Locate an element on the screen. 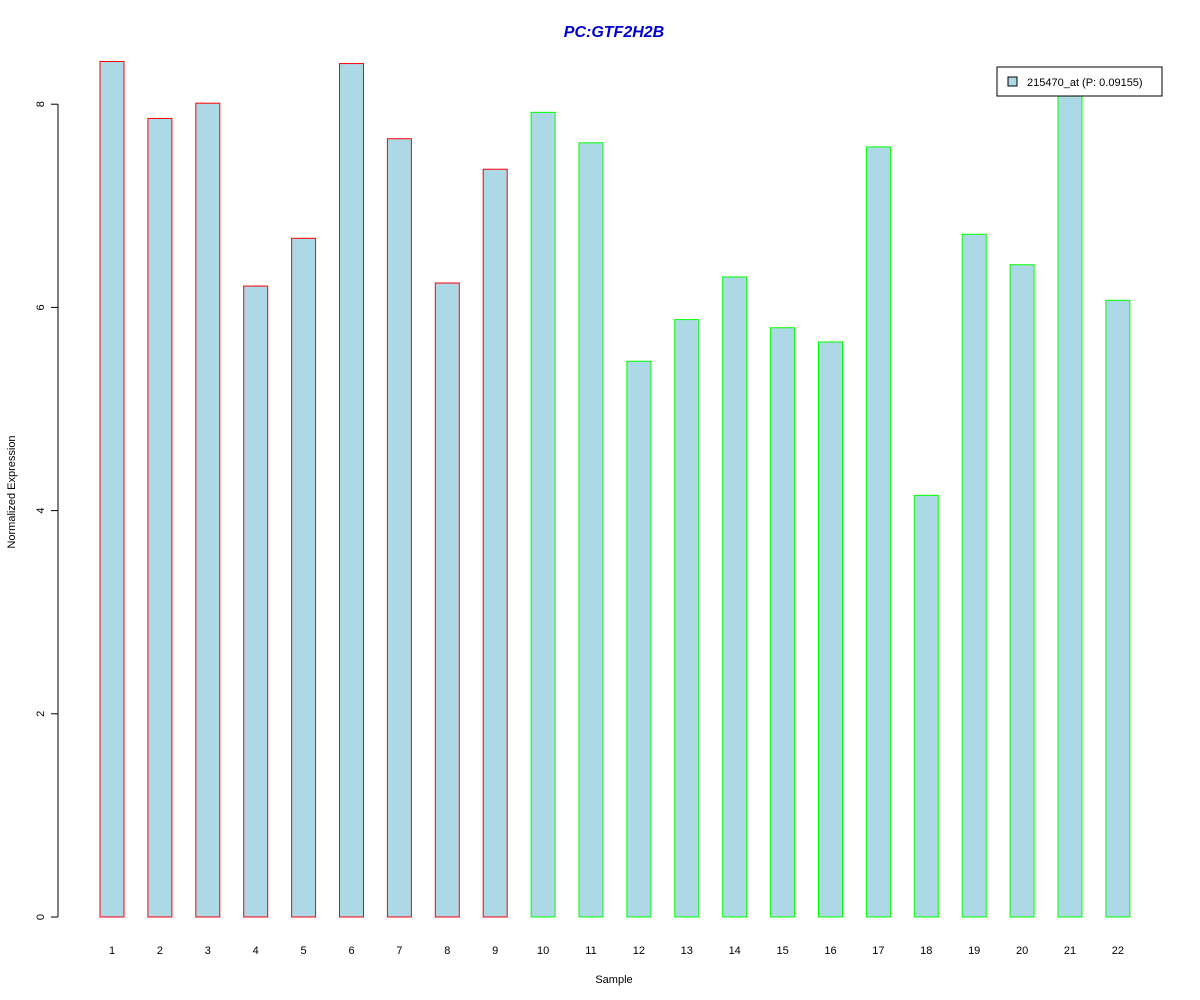 The image size is (1200, 1000). x-axis-tick-labels: 1 2 3 4 5 6 7 8 9 10 11 12 13 14 15 16 17 18 19 20 21 22 is located at coordinates (616, 951).